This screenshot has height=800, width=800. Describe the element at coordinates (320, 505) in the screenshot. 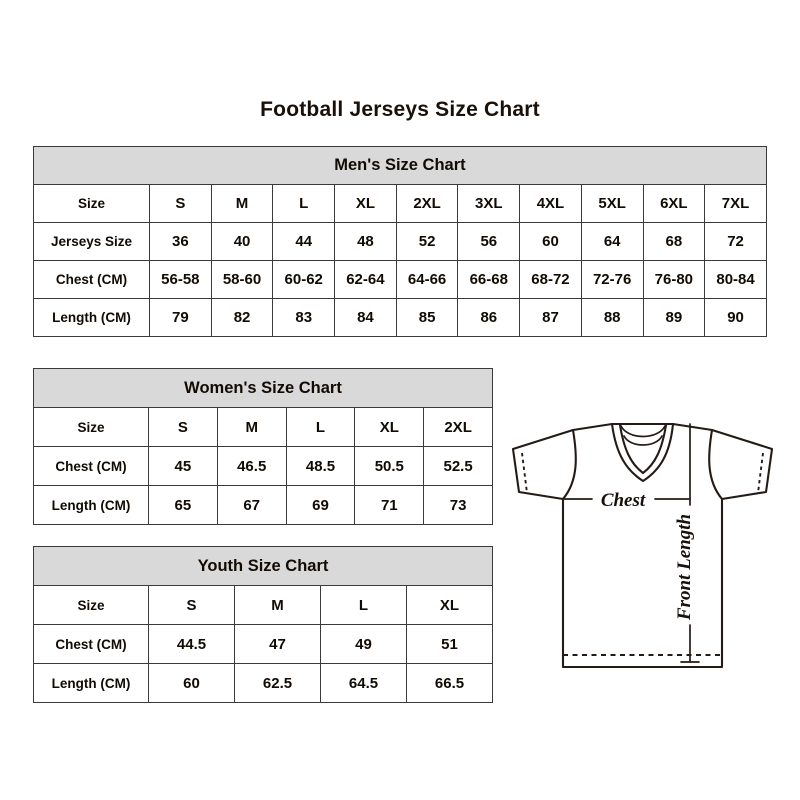

I see `womens-length-l: 69` at that location.